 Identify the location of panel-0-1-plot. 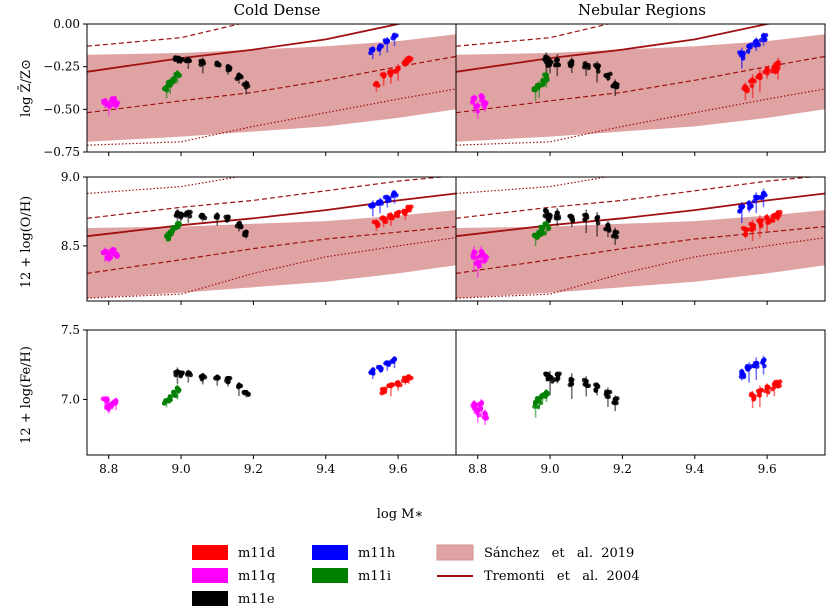
(640, 85).